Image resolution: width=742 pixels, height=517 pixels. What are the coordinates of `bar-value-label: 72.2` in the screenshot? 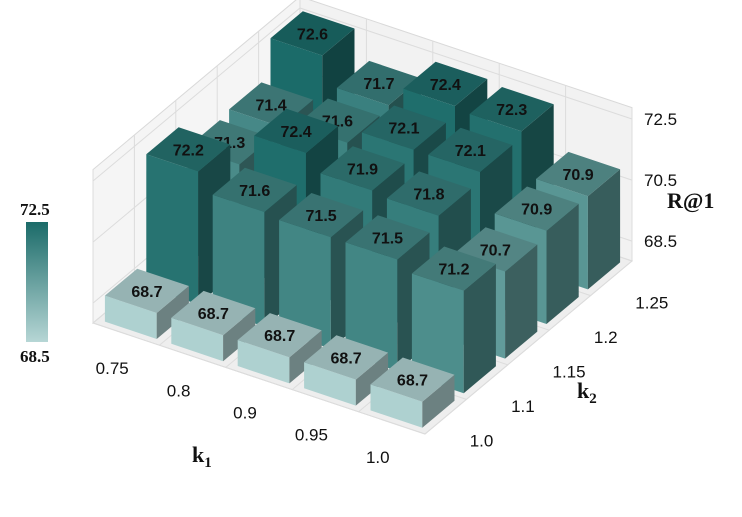 It's located at (188, 150).